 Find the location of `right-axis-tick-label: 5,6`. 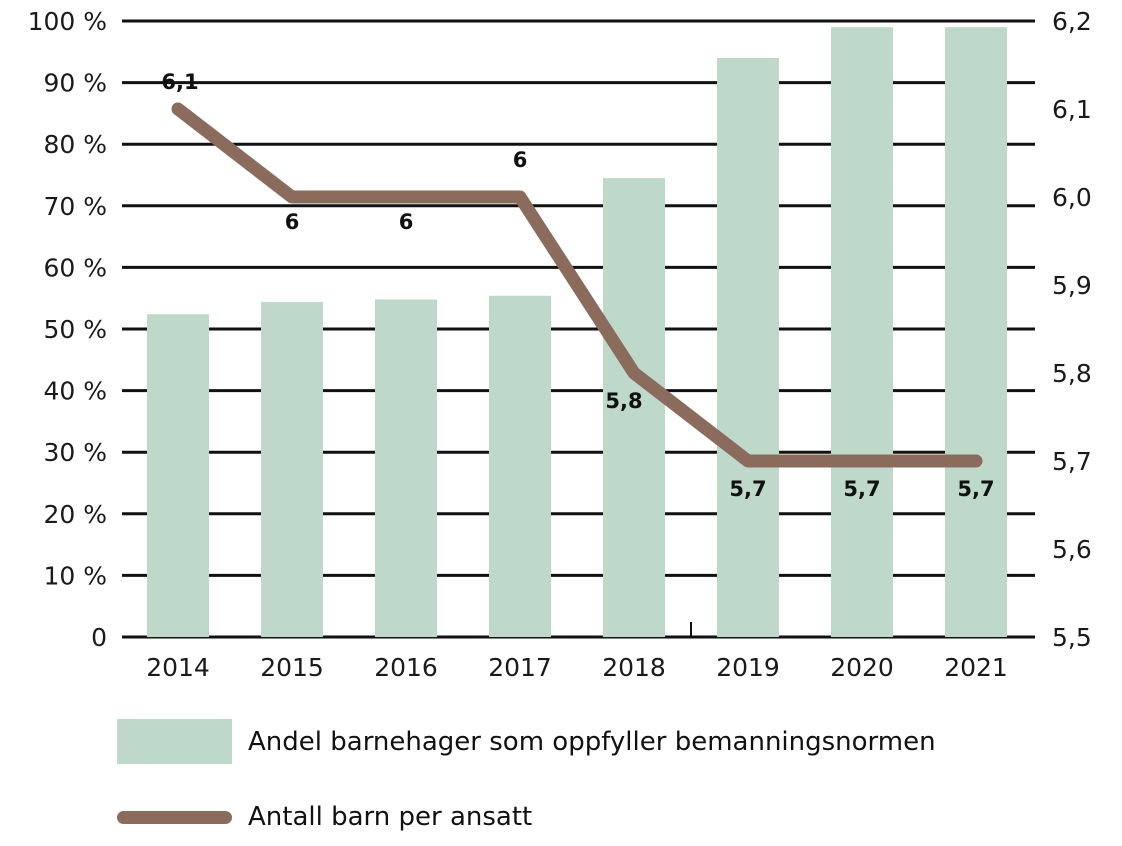

right-axis-tick-label: 5,6 is located at coordinates (1072, 549).